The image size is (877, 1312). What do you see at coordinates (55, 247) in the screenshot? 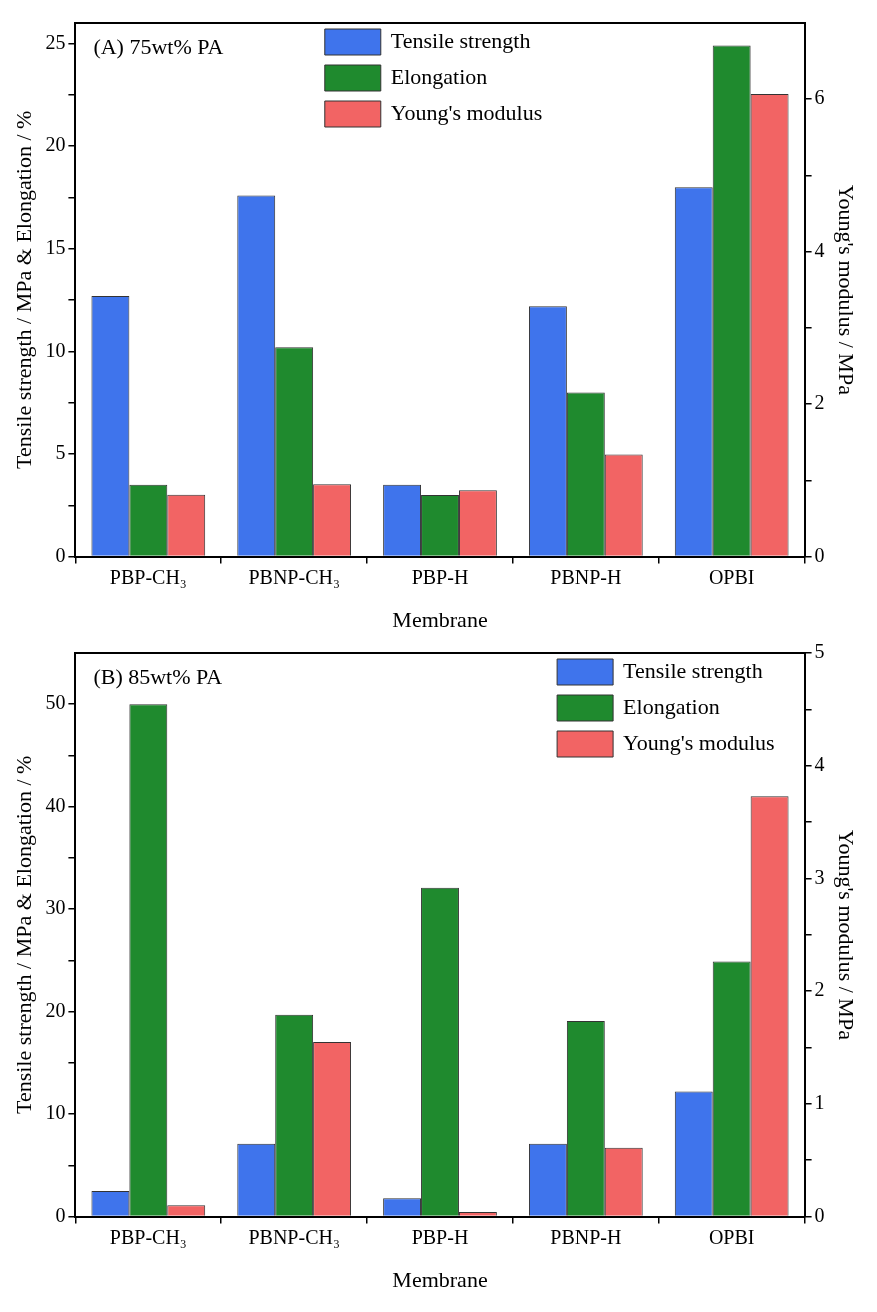
I see `y-tick-label: 15` at bounding box center [55, 247].